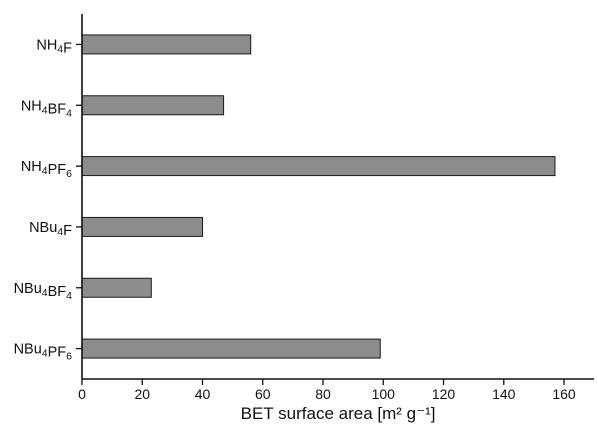 Image resolution: width=598 pixels, height=427 pixels. I want to click on x-tick-label: 40, so click(203, 394).